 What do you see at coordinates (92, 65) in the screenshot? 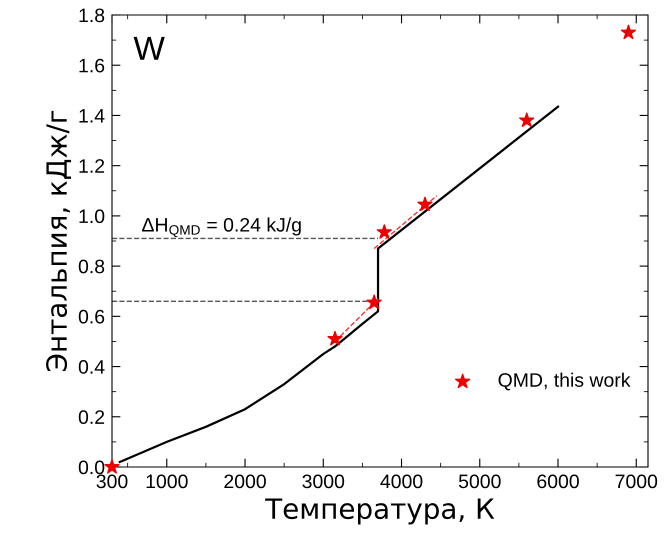
I see `y-tick-label: 1.6` at bounding box center [92, 65].